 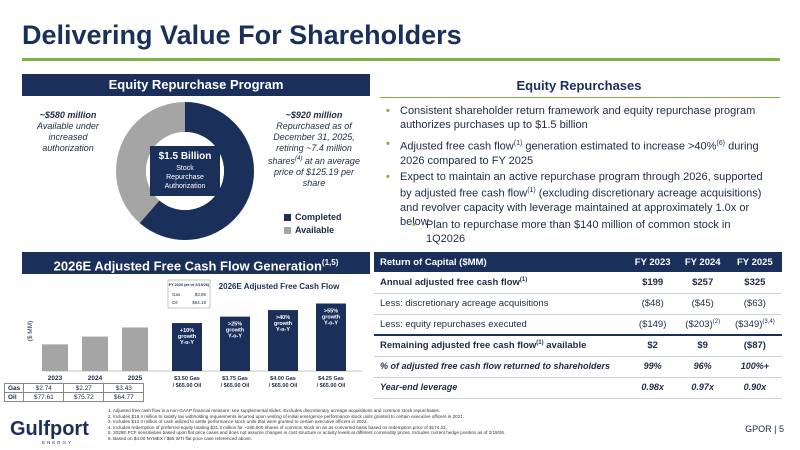 What do you see at coordinates (287, 218) in the screenshot?
I see `legend-completed-swatch` at bounding box center [287, 218].